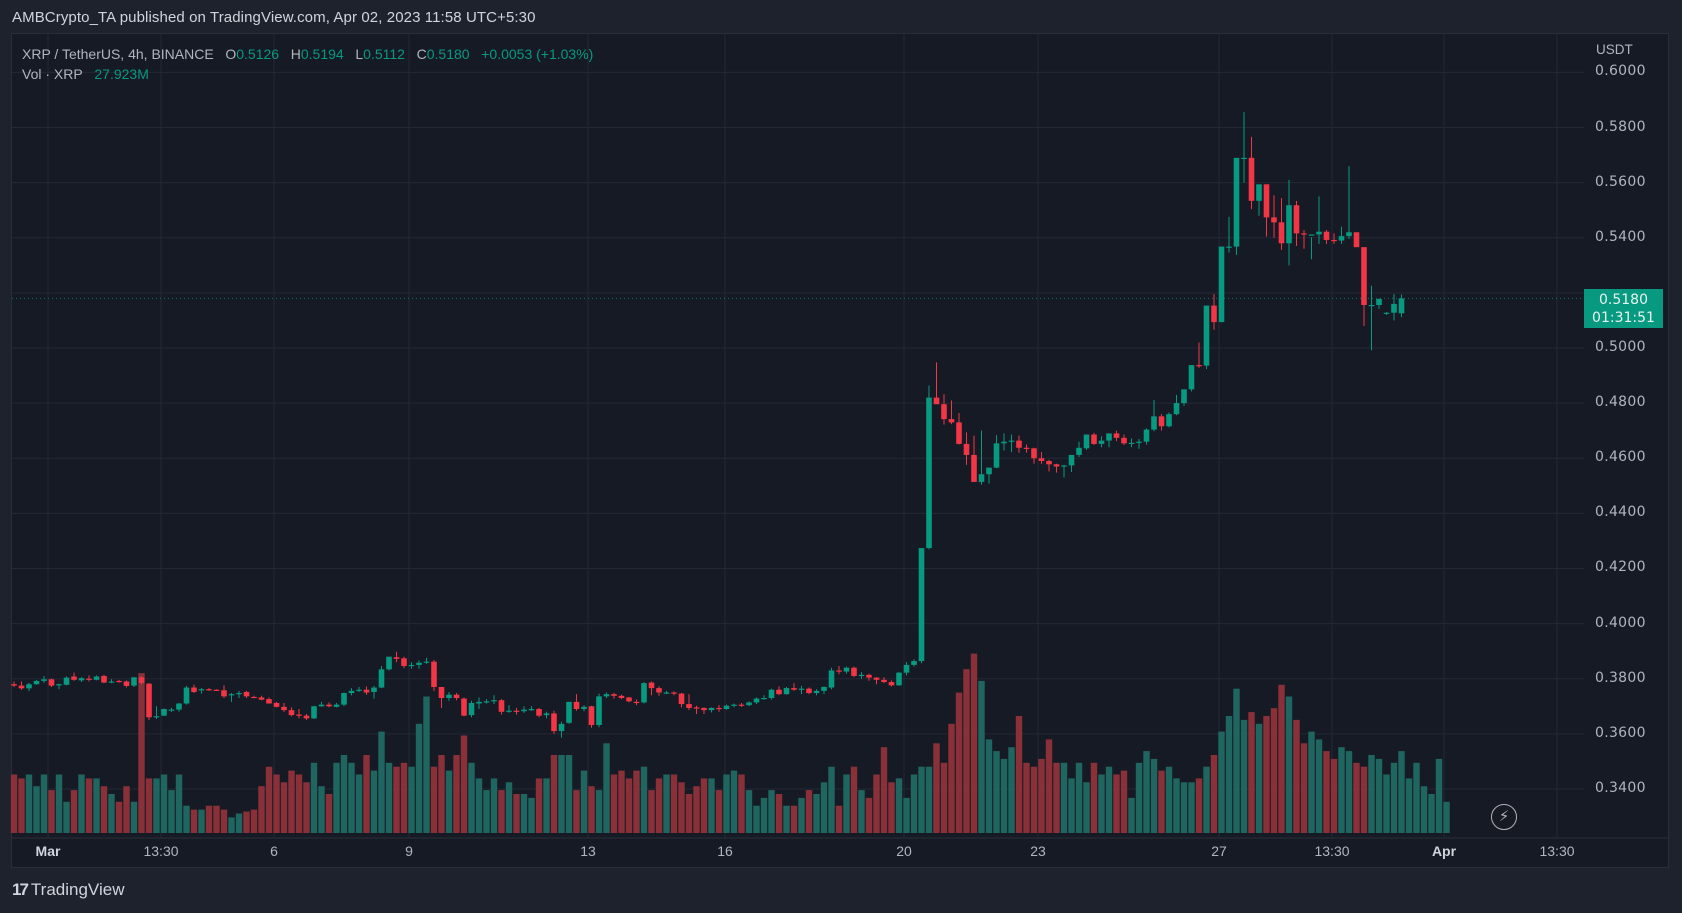 The width and height of the screenshot is (1682, 913). Describe the element at coordinates (409, 851) in the screenshot. I see `time-tick-label: 9` at that location.